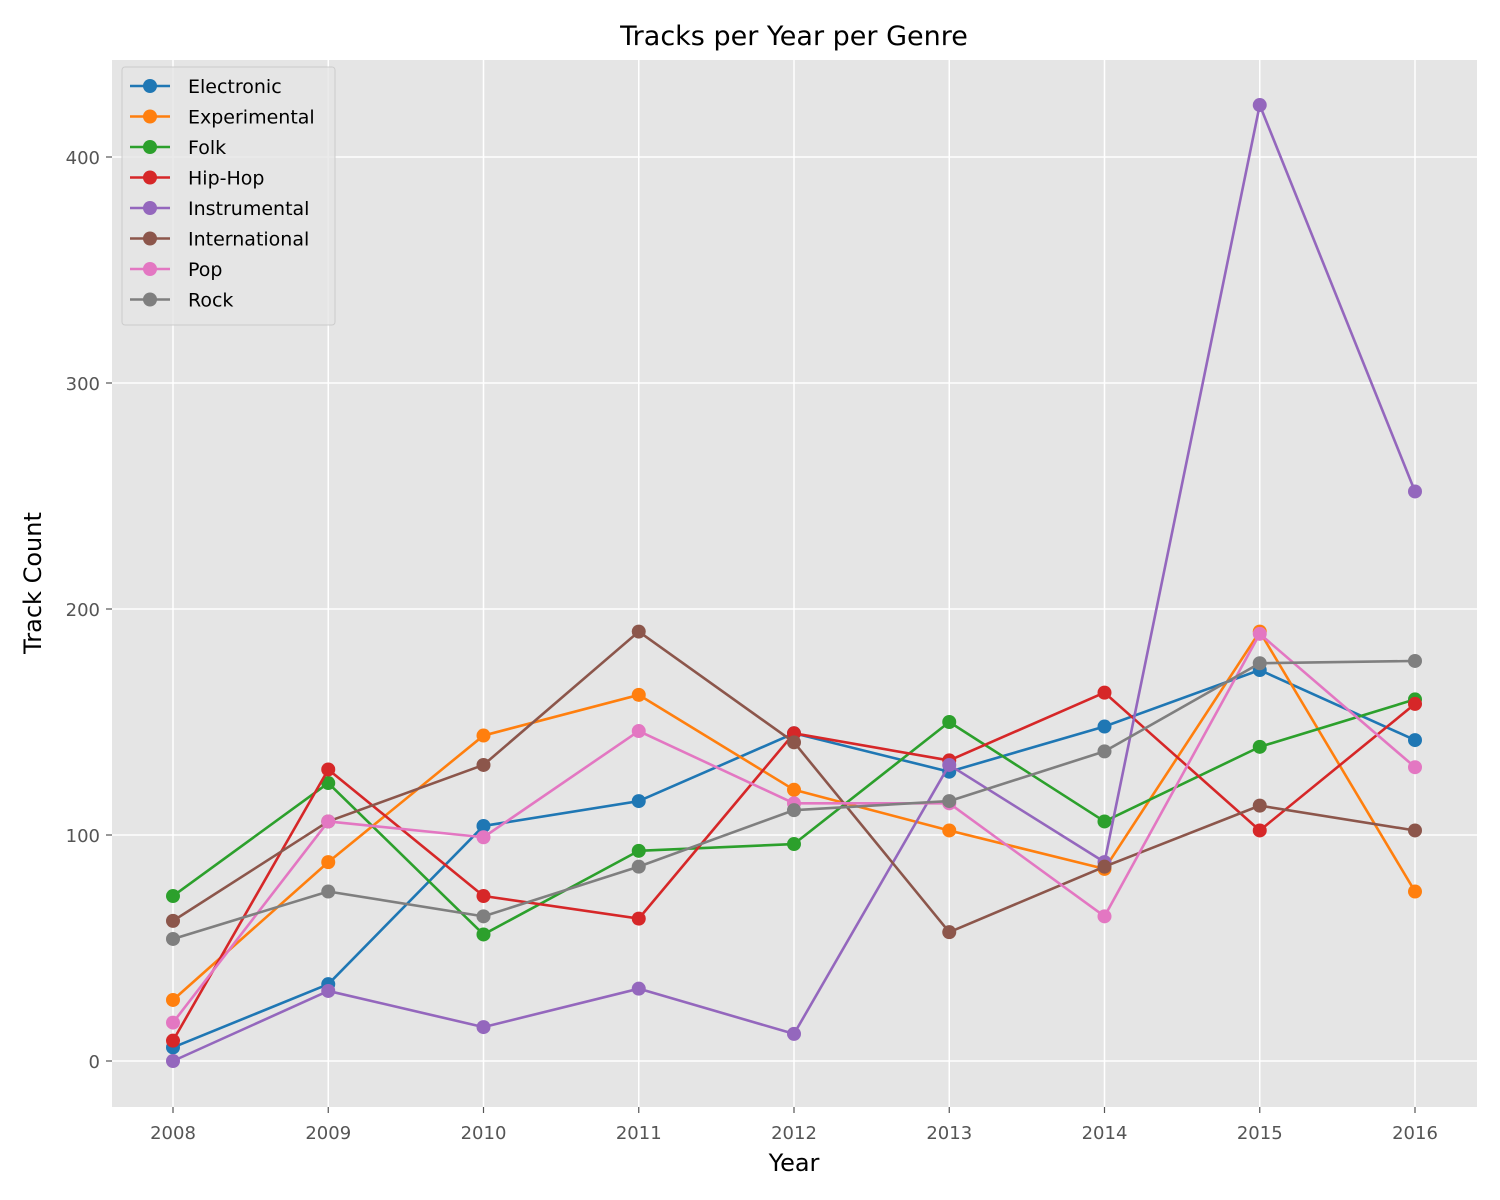  Describe the element at coordinates (150, 86) in the screenshot. I see `legend-marker-electronic` at that location.